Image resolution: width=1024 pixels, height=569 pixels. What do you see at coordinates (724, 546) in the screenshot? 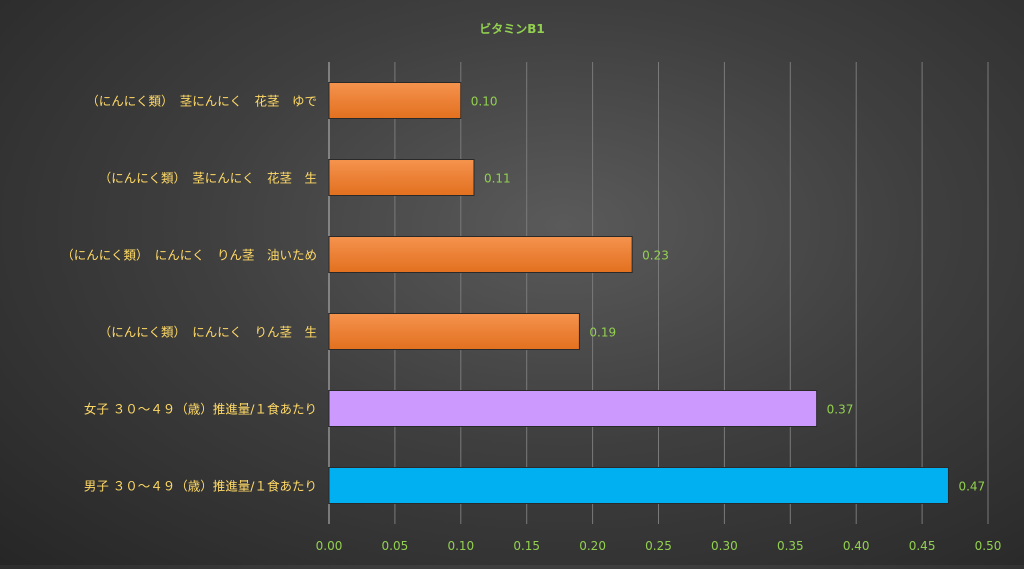
I see `x-tick-label: 0.30` at bounding box center [724, 546].